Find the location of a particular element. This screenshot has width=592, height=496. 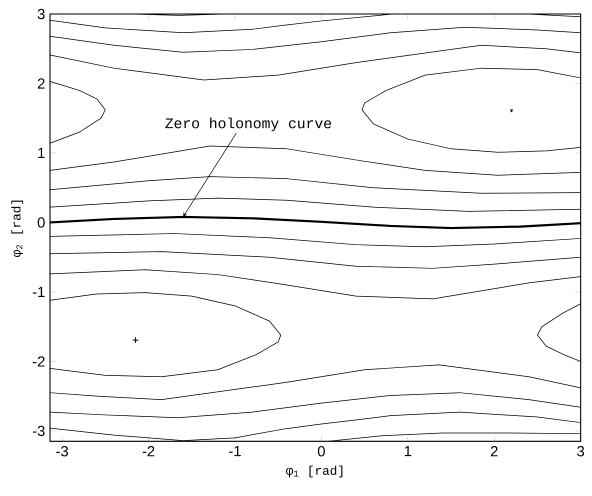

y-tick-label: 2 is located at coordinates (41, 83).